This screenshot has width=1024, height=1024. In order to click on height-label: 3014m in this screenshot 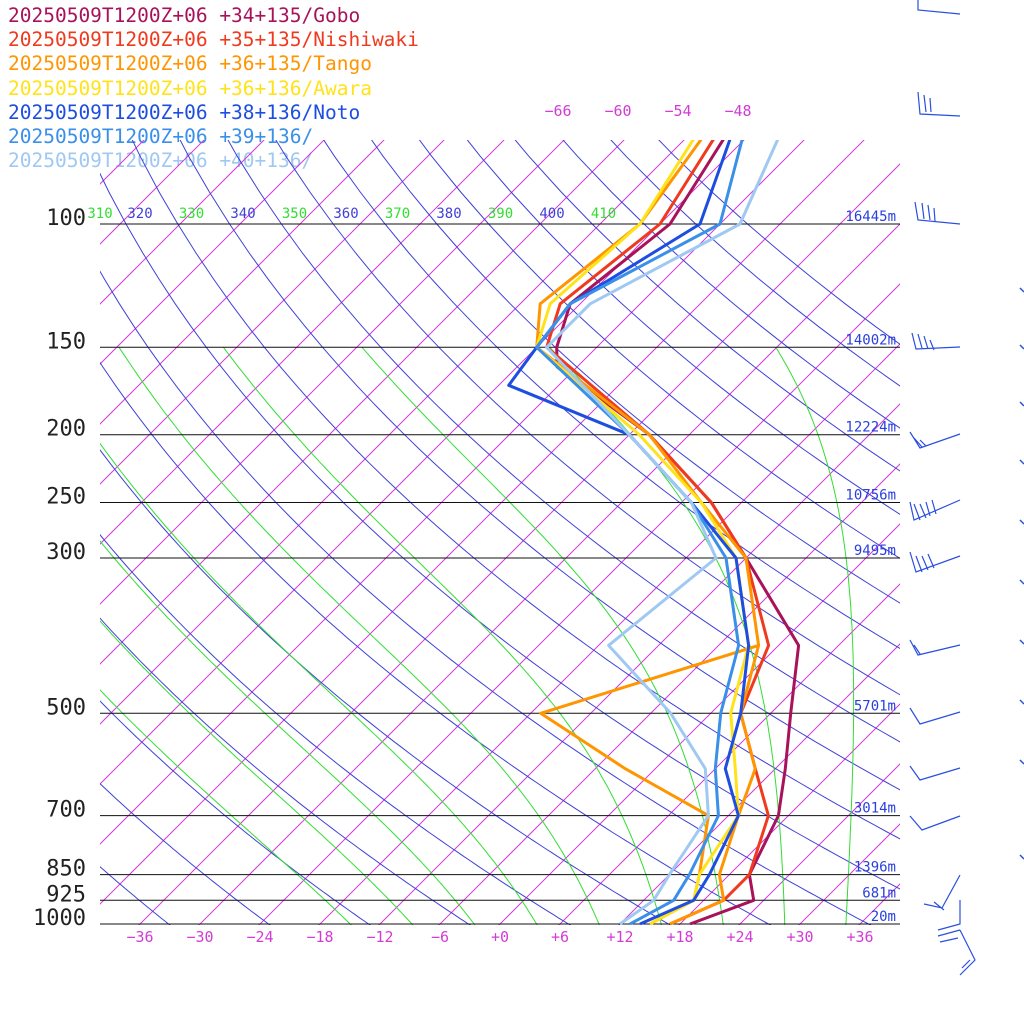, I will do `click(875, 809)`.